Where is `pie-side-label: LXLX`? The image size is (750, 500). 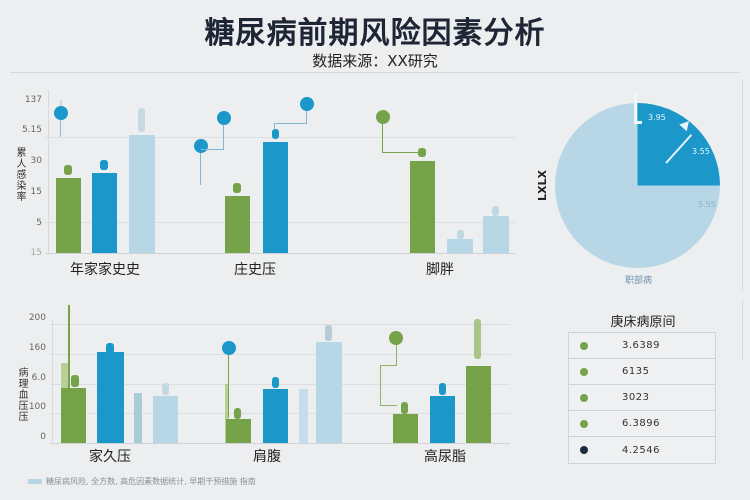 pie-side-label: LXLX is located at coordinates (542, 185).